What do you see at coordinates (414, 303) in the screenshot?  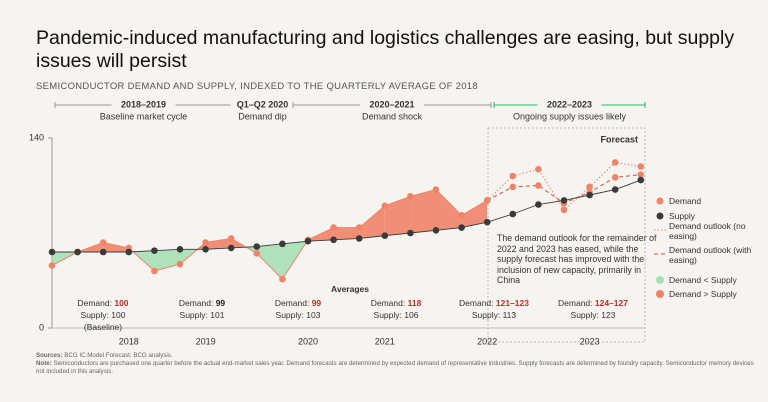 I see `demand-value: 118` at bounding box center [414, 303].